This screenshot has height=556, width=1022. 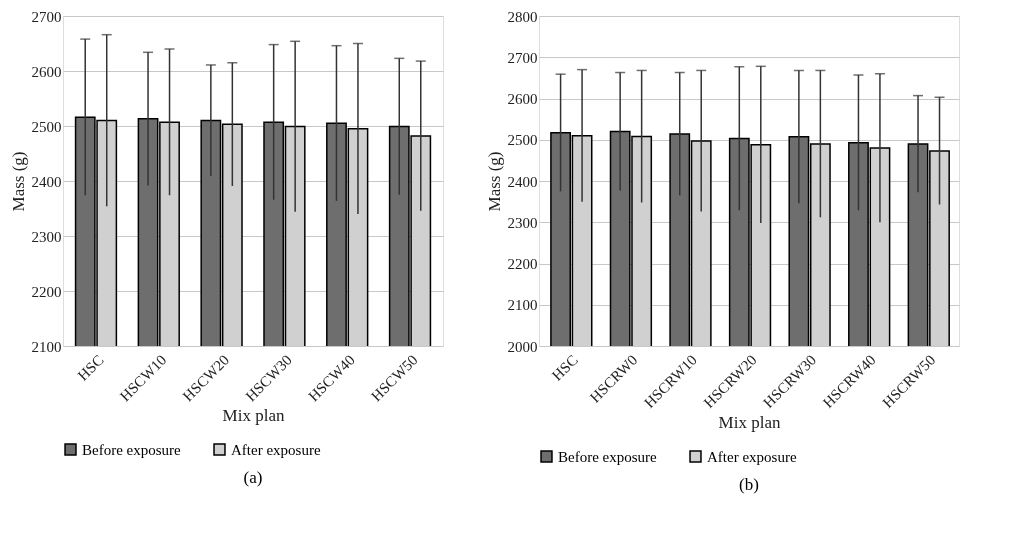 I want to click on text: (a), so click(x=253, y=477).